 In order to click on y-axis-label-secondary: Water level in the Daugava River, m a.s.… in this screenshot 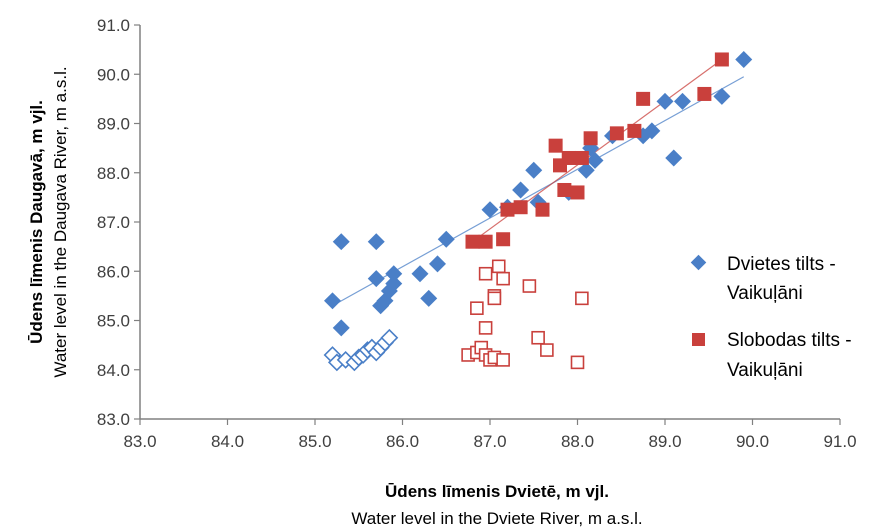, I will do `click(60, 221)`.